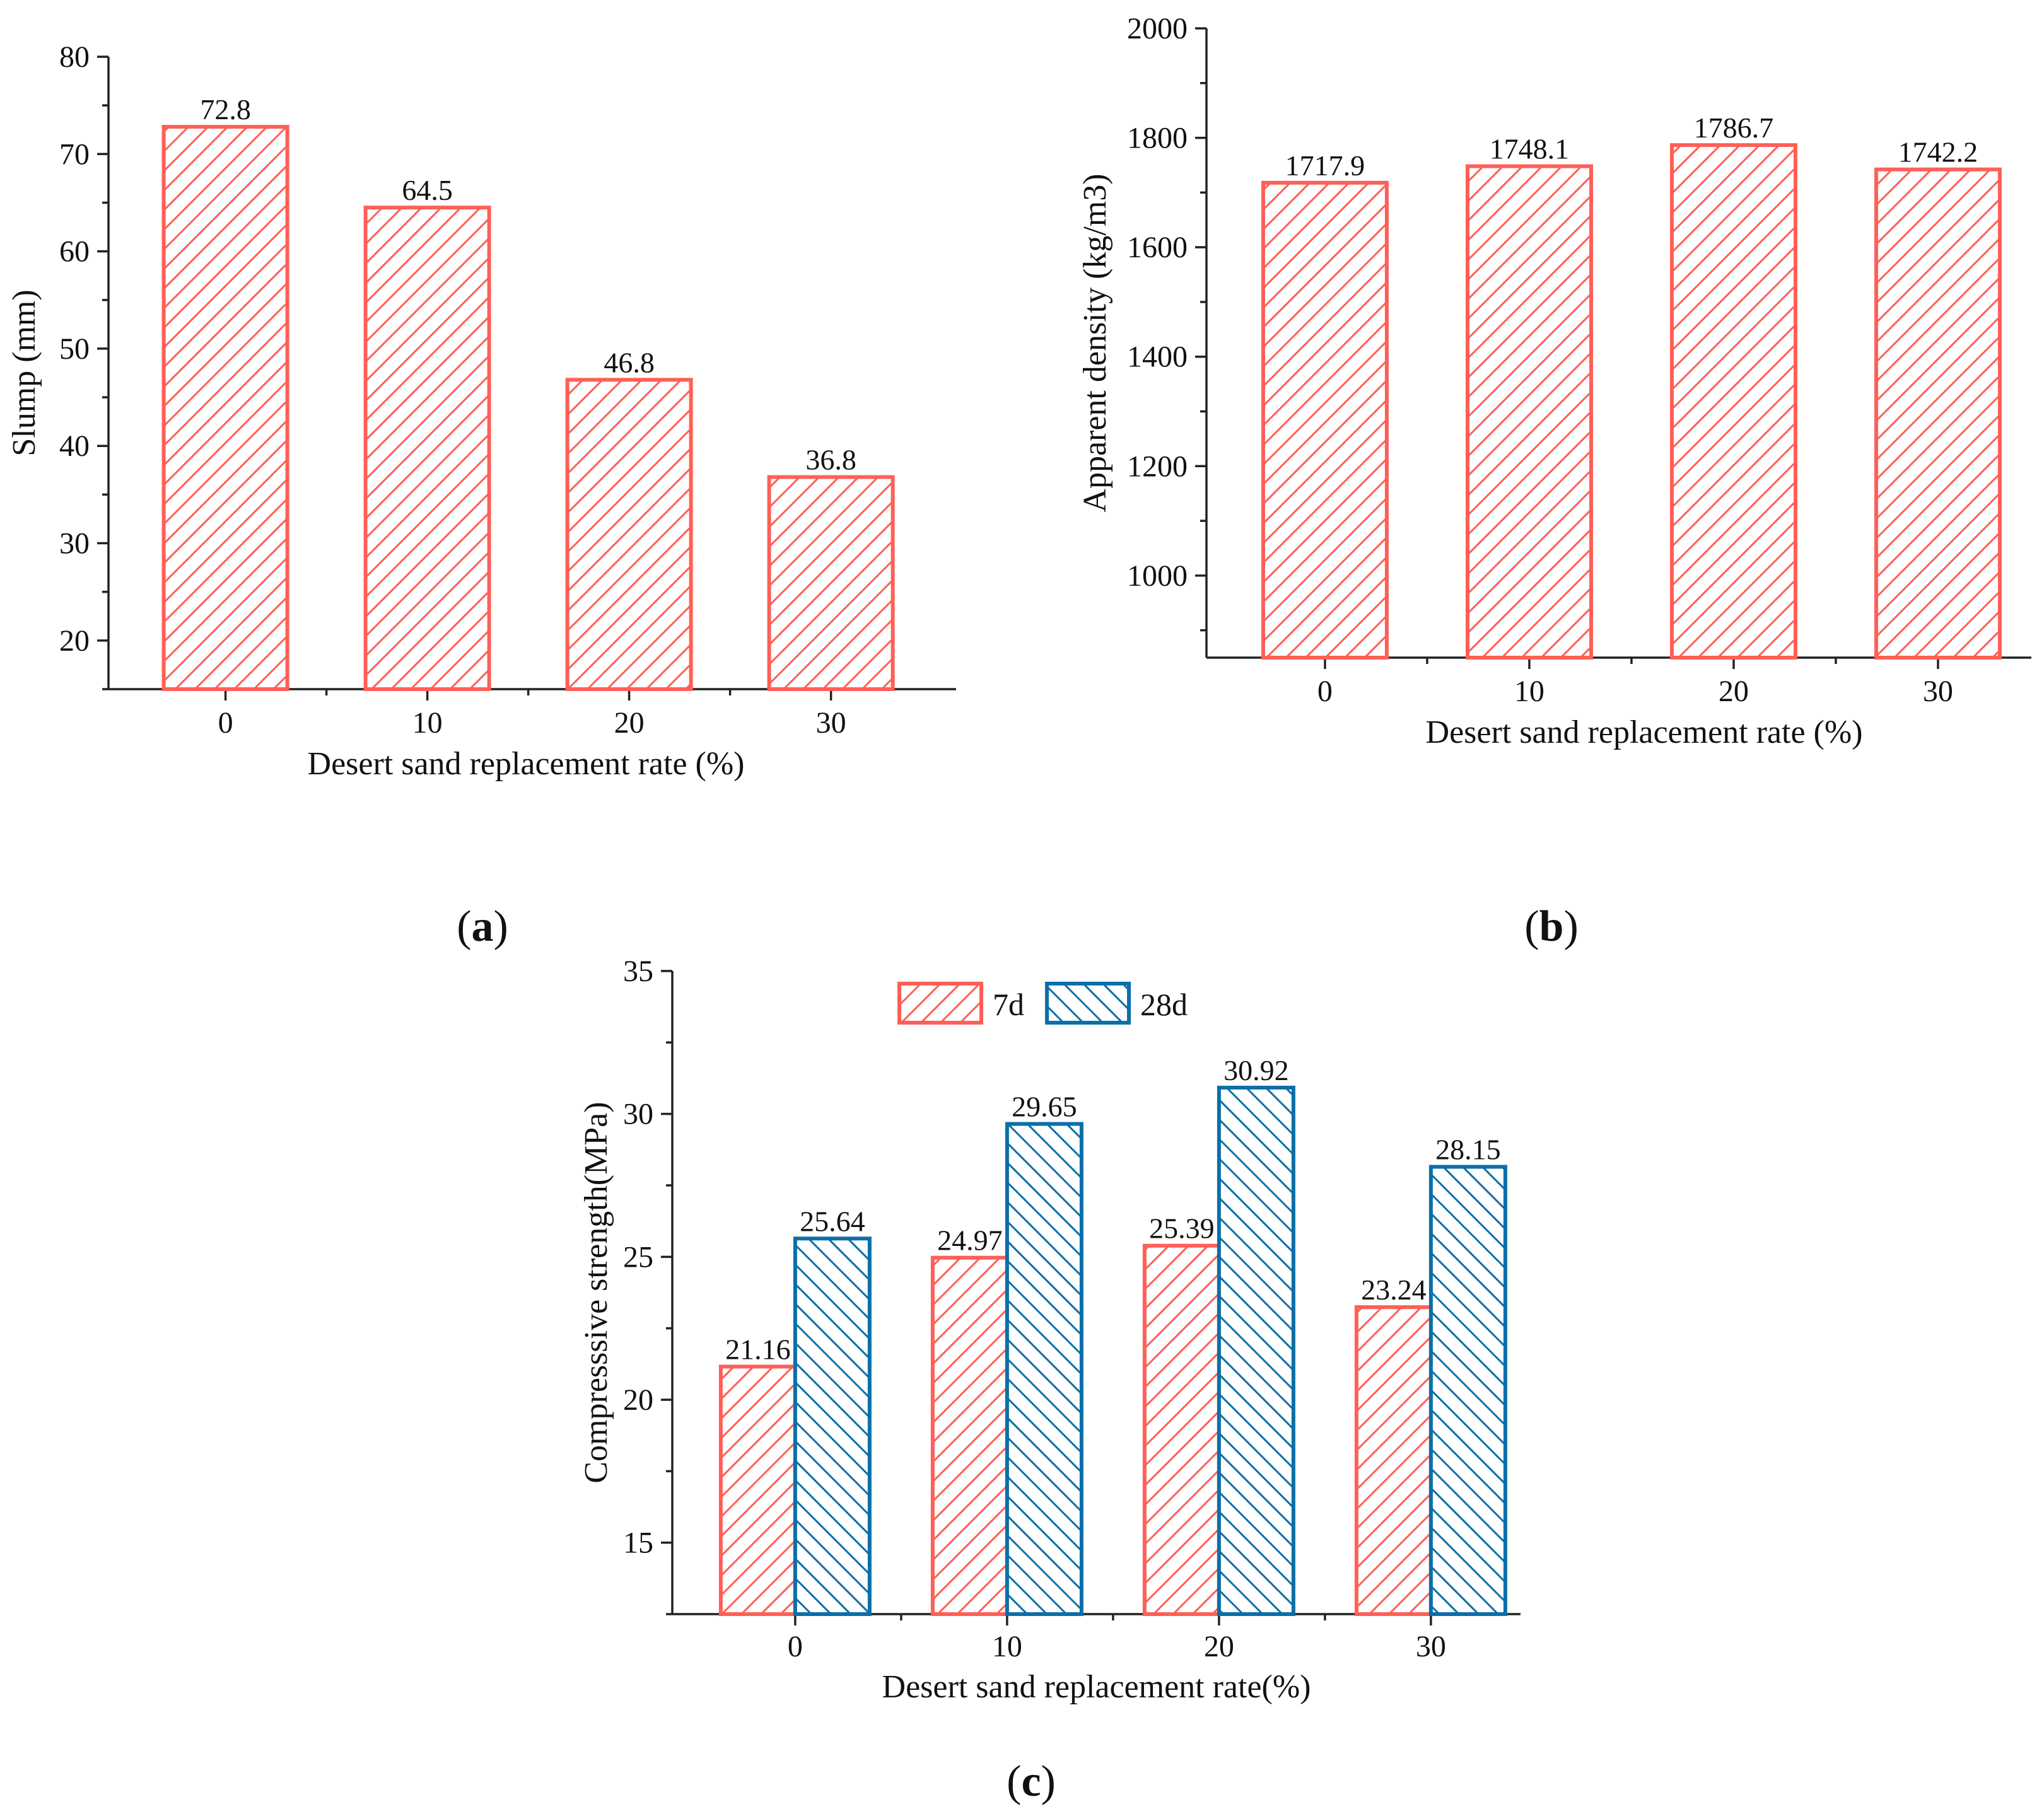  What do you see at coordinates (1938, 152) in the screenshot?
I see `data-label: 1742.2` at bounding box center [1938, 152].